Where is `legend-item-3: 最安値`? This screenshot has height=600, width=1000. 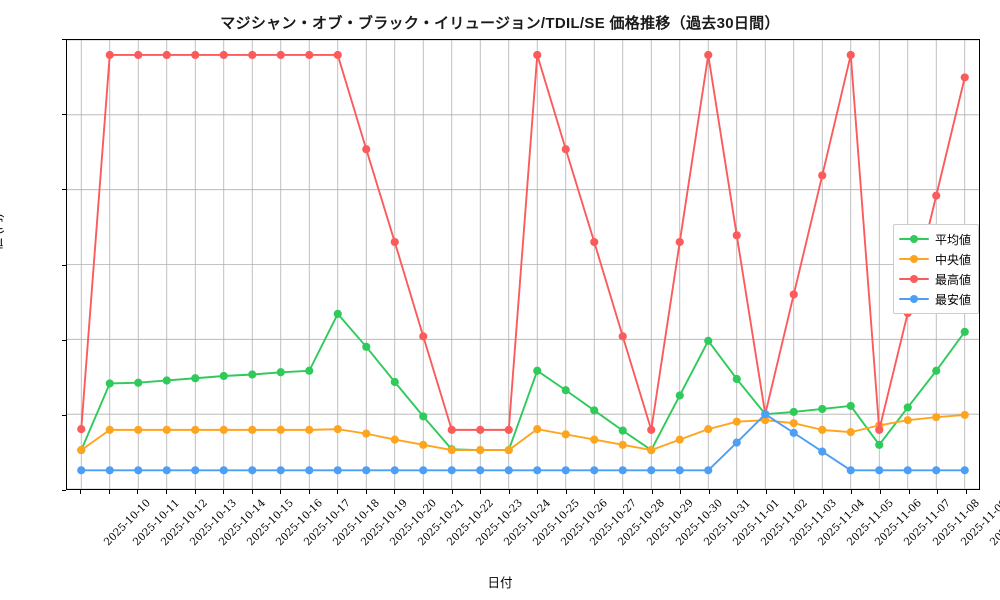
legend-item-3: 最安値 is located at coordinates (935, 299).